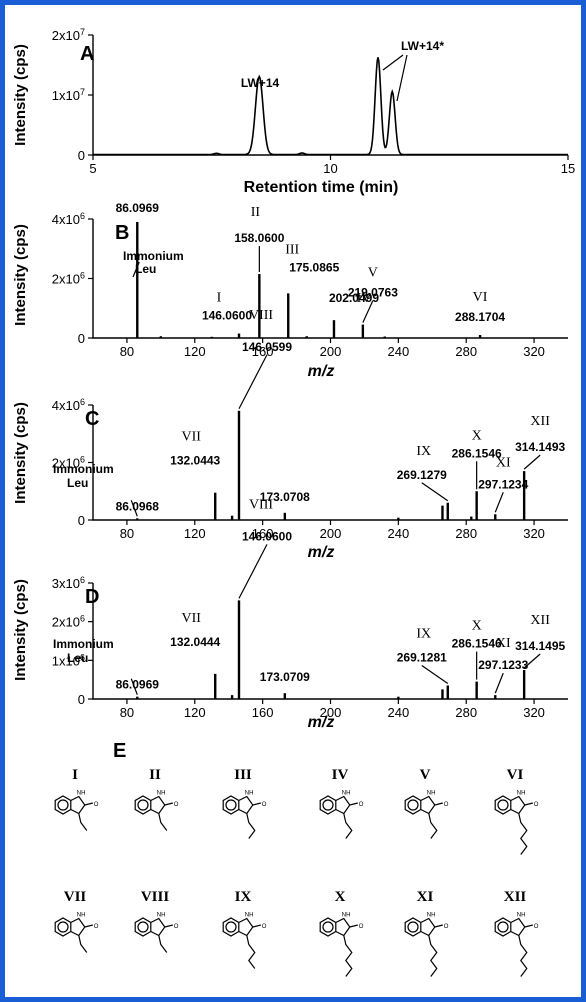  Describe the element at coordinates (331, 351) in the screenshot. I see `panel-b-x-tick-label: 200` at that location.